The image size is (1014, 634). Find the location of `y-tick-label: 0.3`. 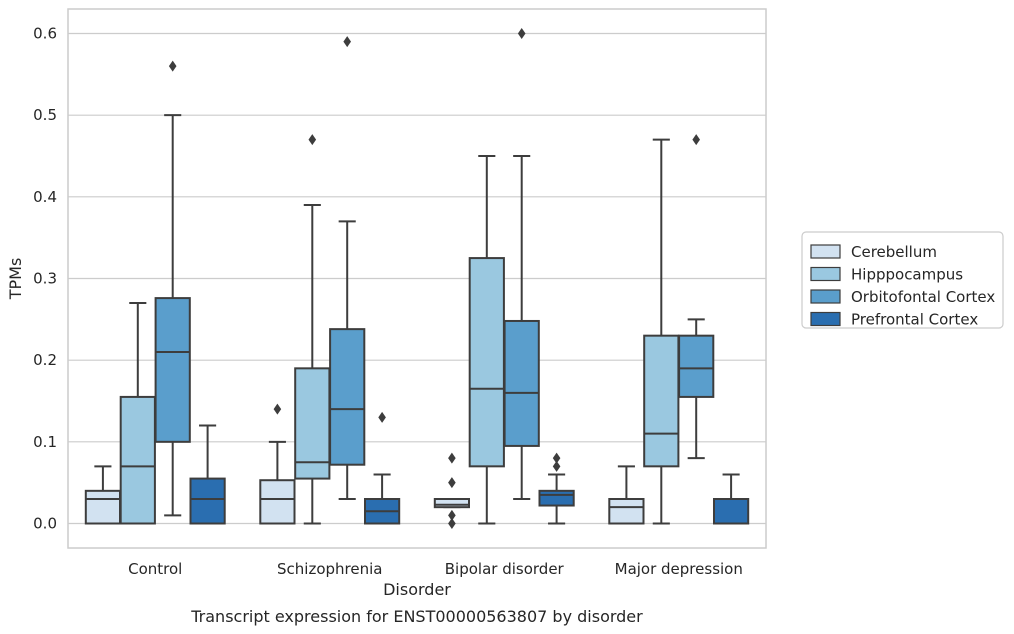

y-tick-label: 0.3 is located at coordinates (45, 279).